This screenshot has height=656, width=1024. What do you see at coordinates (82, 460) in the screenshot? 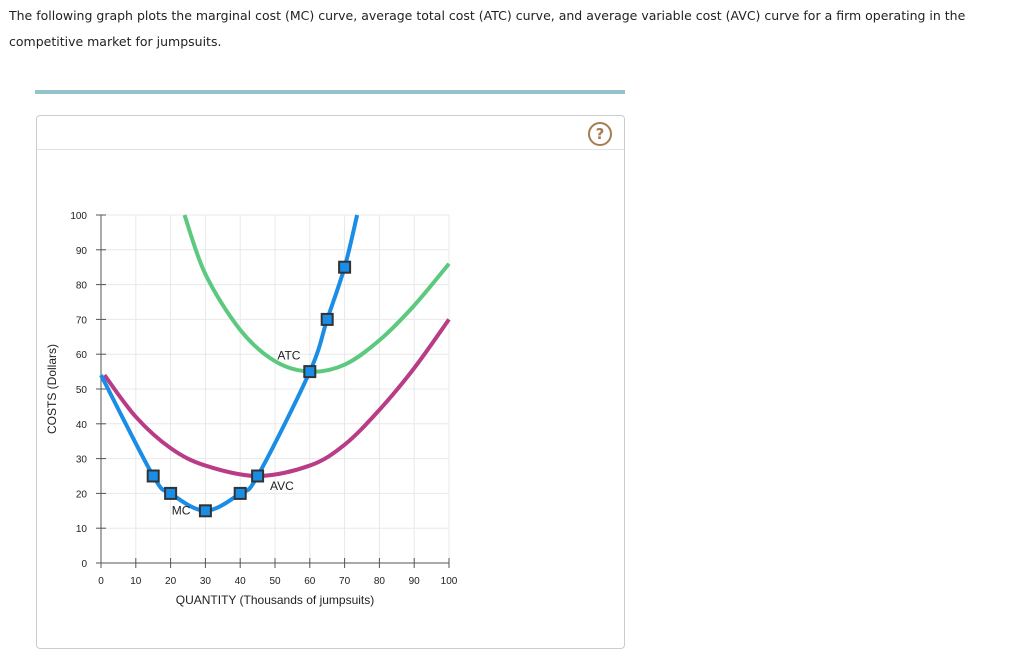
I see `y-tick-label: 30` at bounding box center [82, 460].